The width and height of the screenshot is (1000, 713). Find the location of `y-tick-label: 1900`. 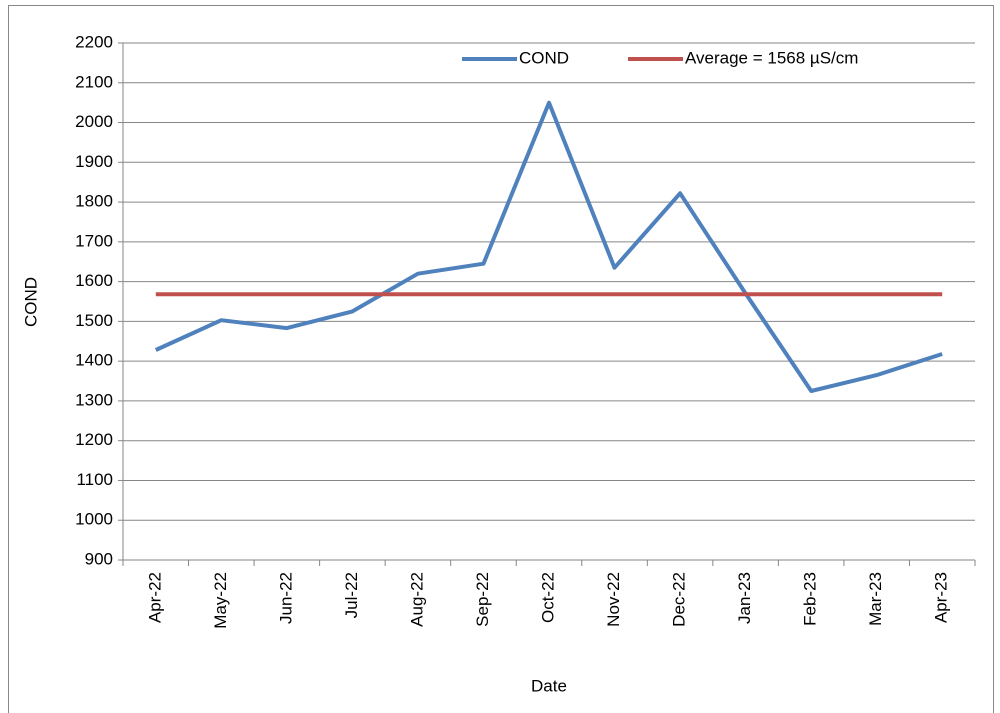

y-tick-label: 1900 is located at coordinates (94, 161).